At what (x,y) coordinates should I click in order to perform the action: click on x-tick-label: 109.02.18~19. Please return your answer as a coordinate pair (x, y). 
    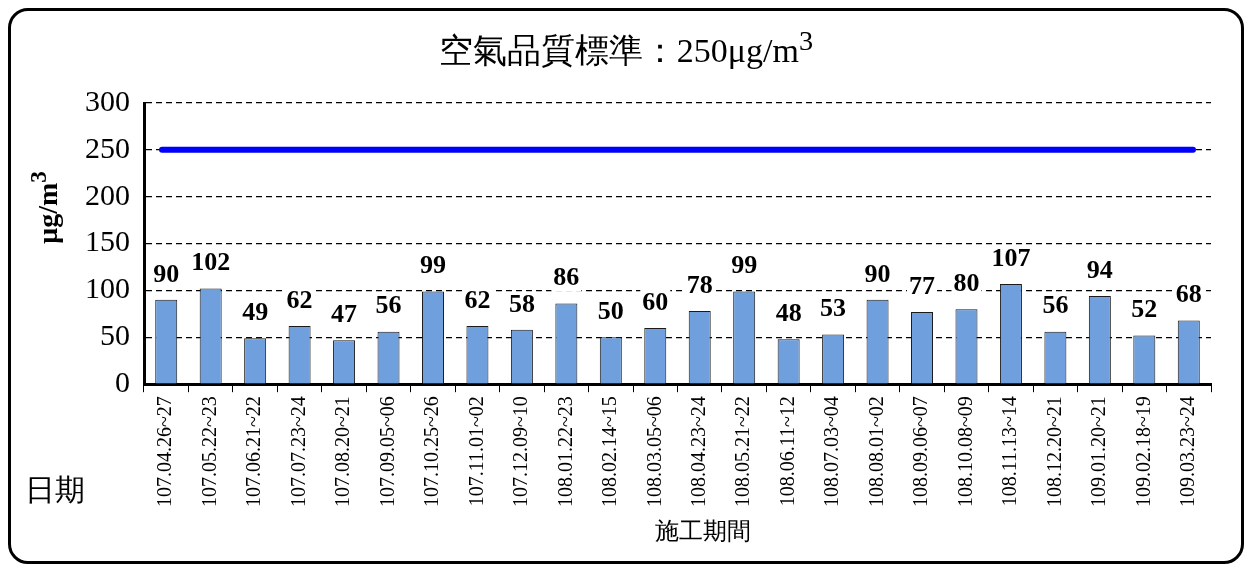
    Looking at the image, I should click on (1142, 452).